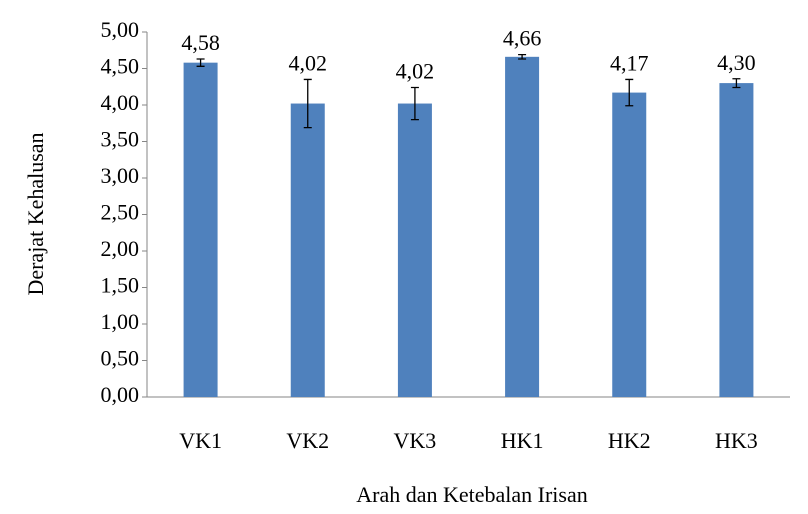 This screenshot has width=808, height=514. Describe the element at coordinates (736, 62) in the screenshot. I see `data-label: 4,30` at that location.